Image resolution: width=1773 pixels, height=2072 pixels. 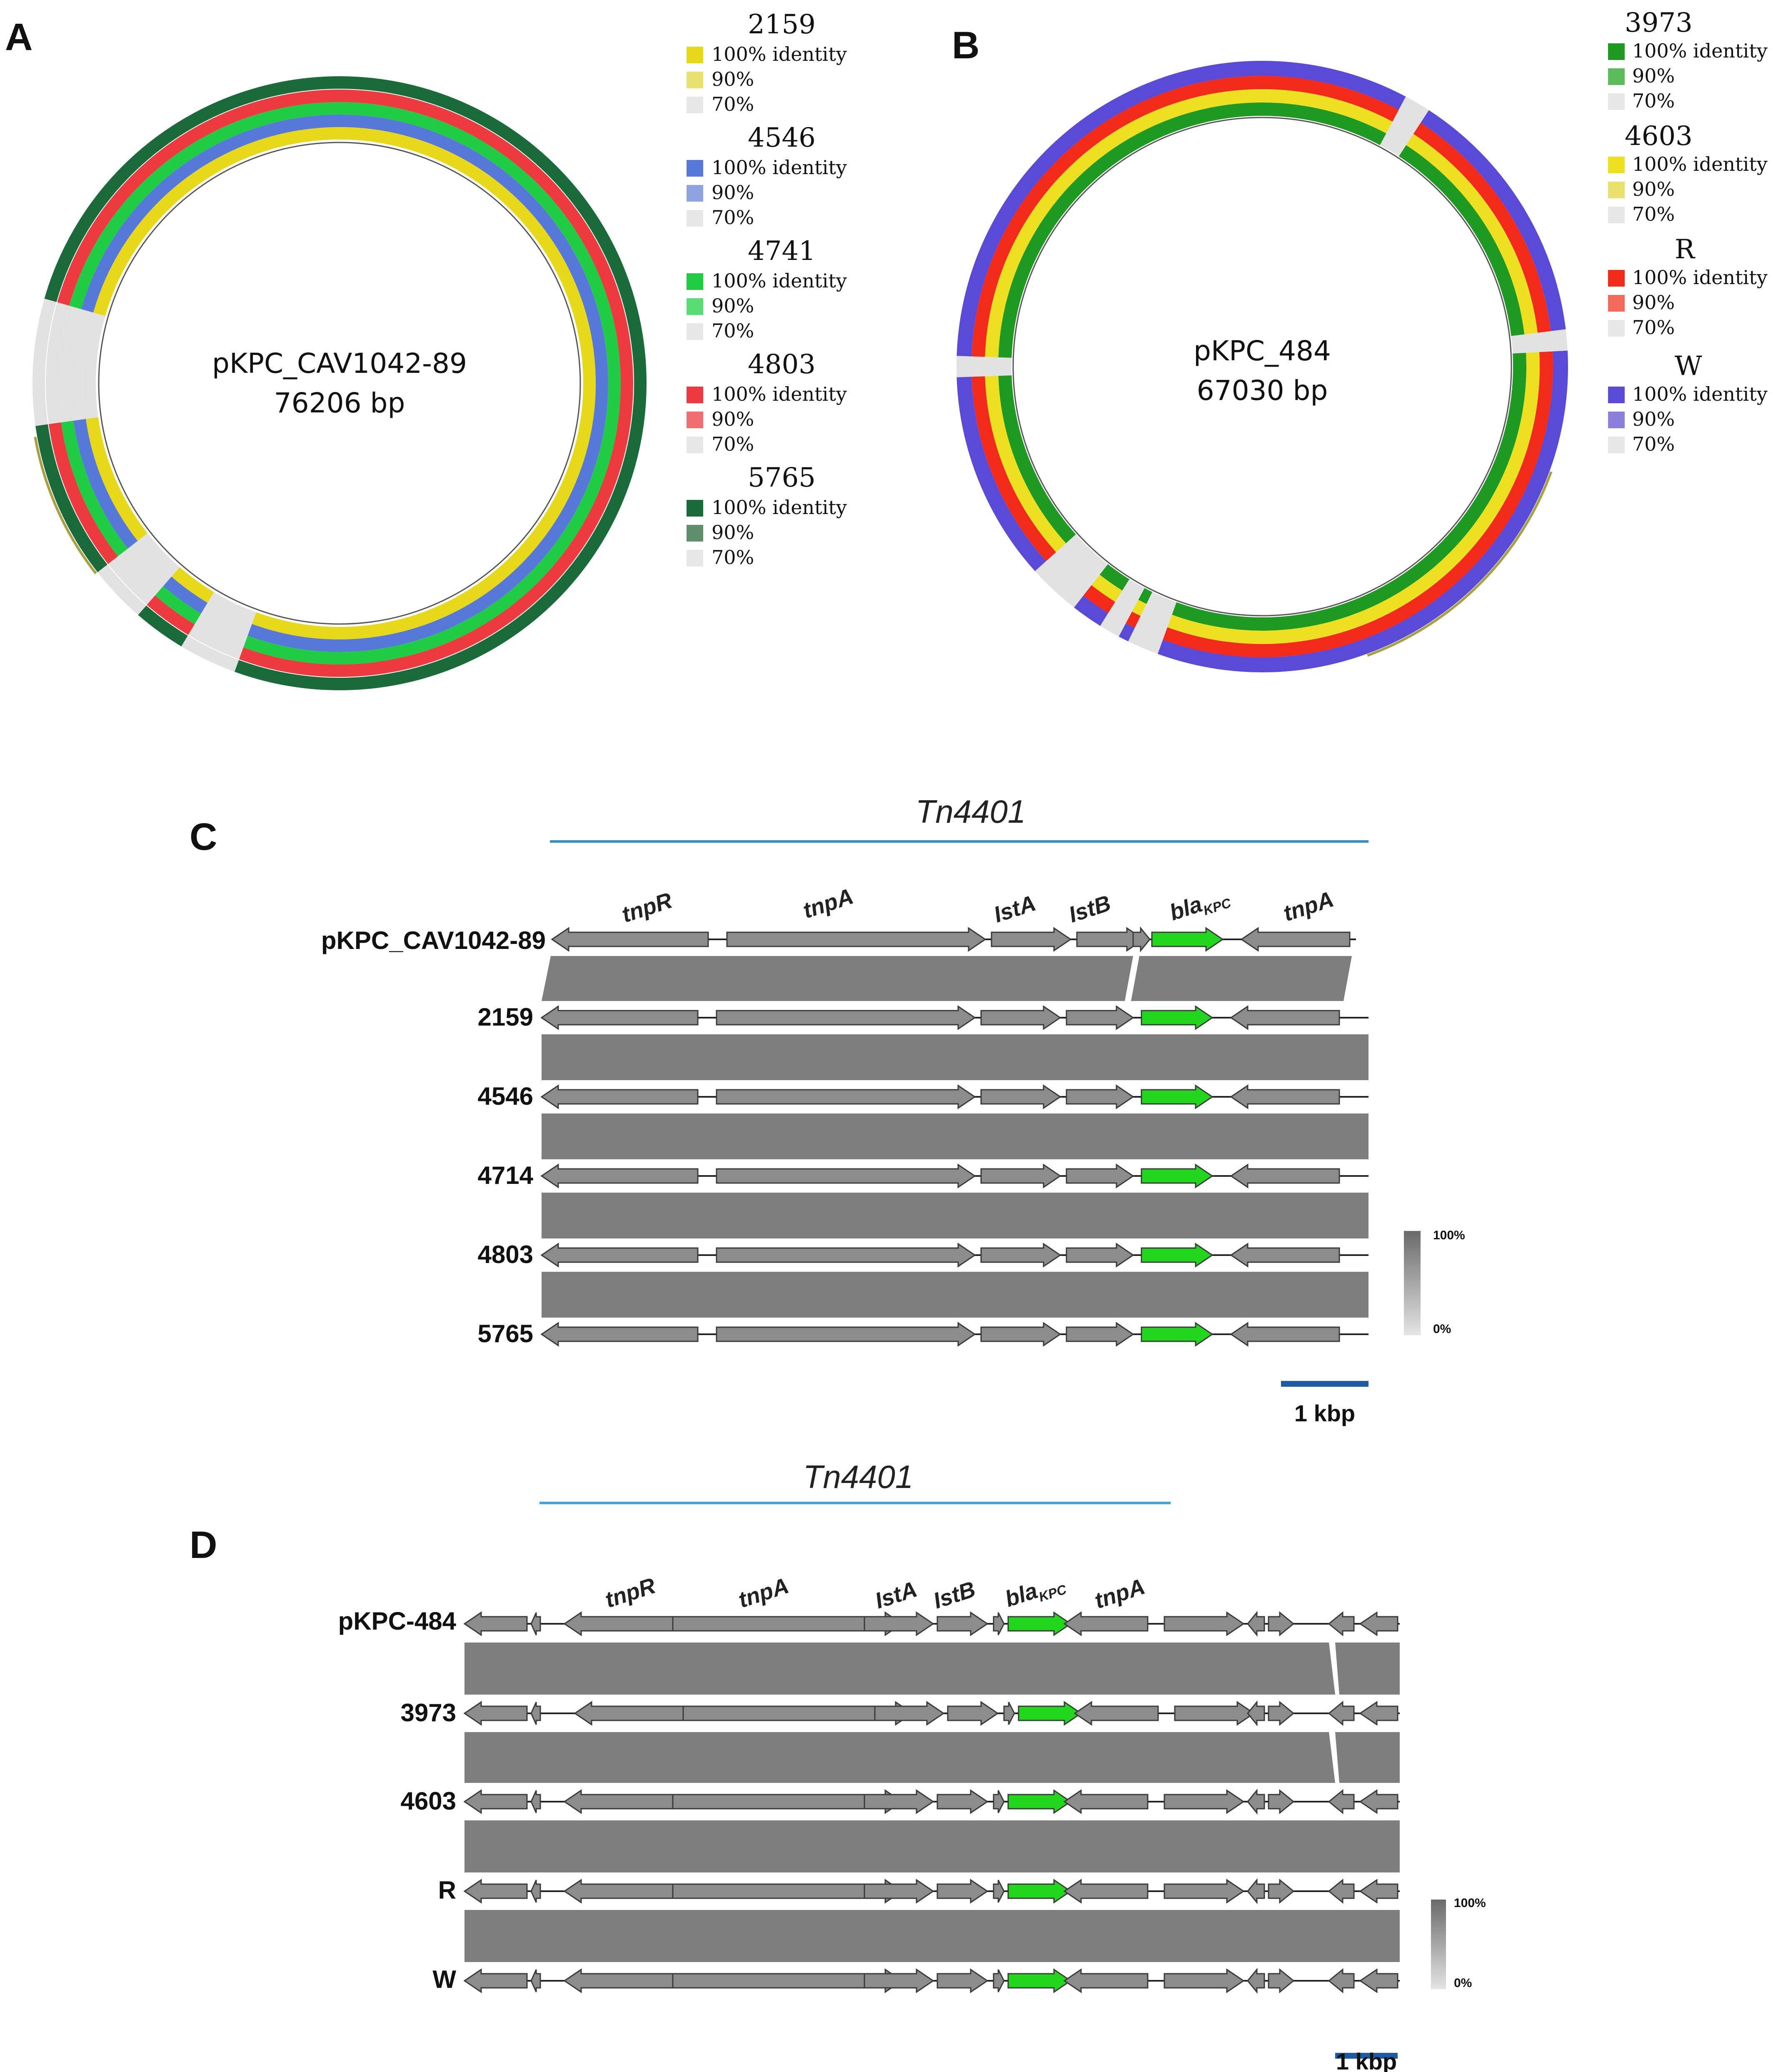 I want to click on panel-d-grad-max: 100%, so click(x=1470, y=1903).